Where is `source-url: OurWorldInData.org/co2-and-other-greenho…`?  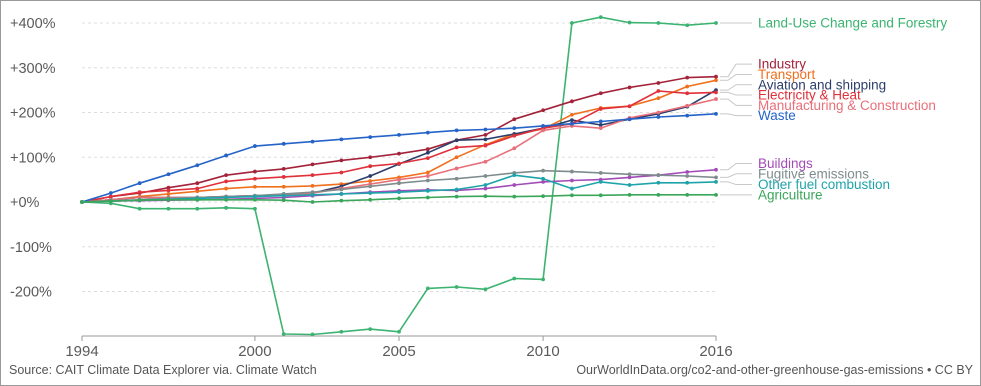
source-url: OurWorldInData.org/co2-and-other-greenho… is located at coordinates (774, 370).